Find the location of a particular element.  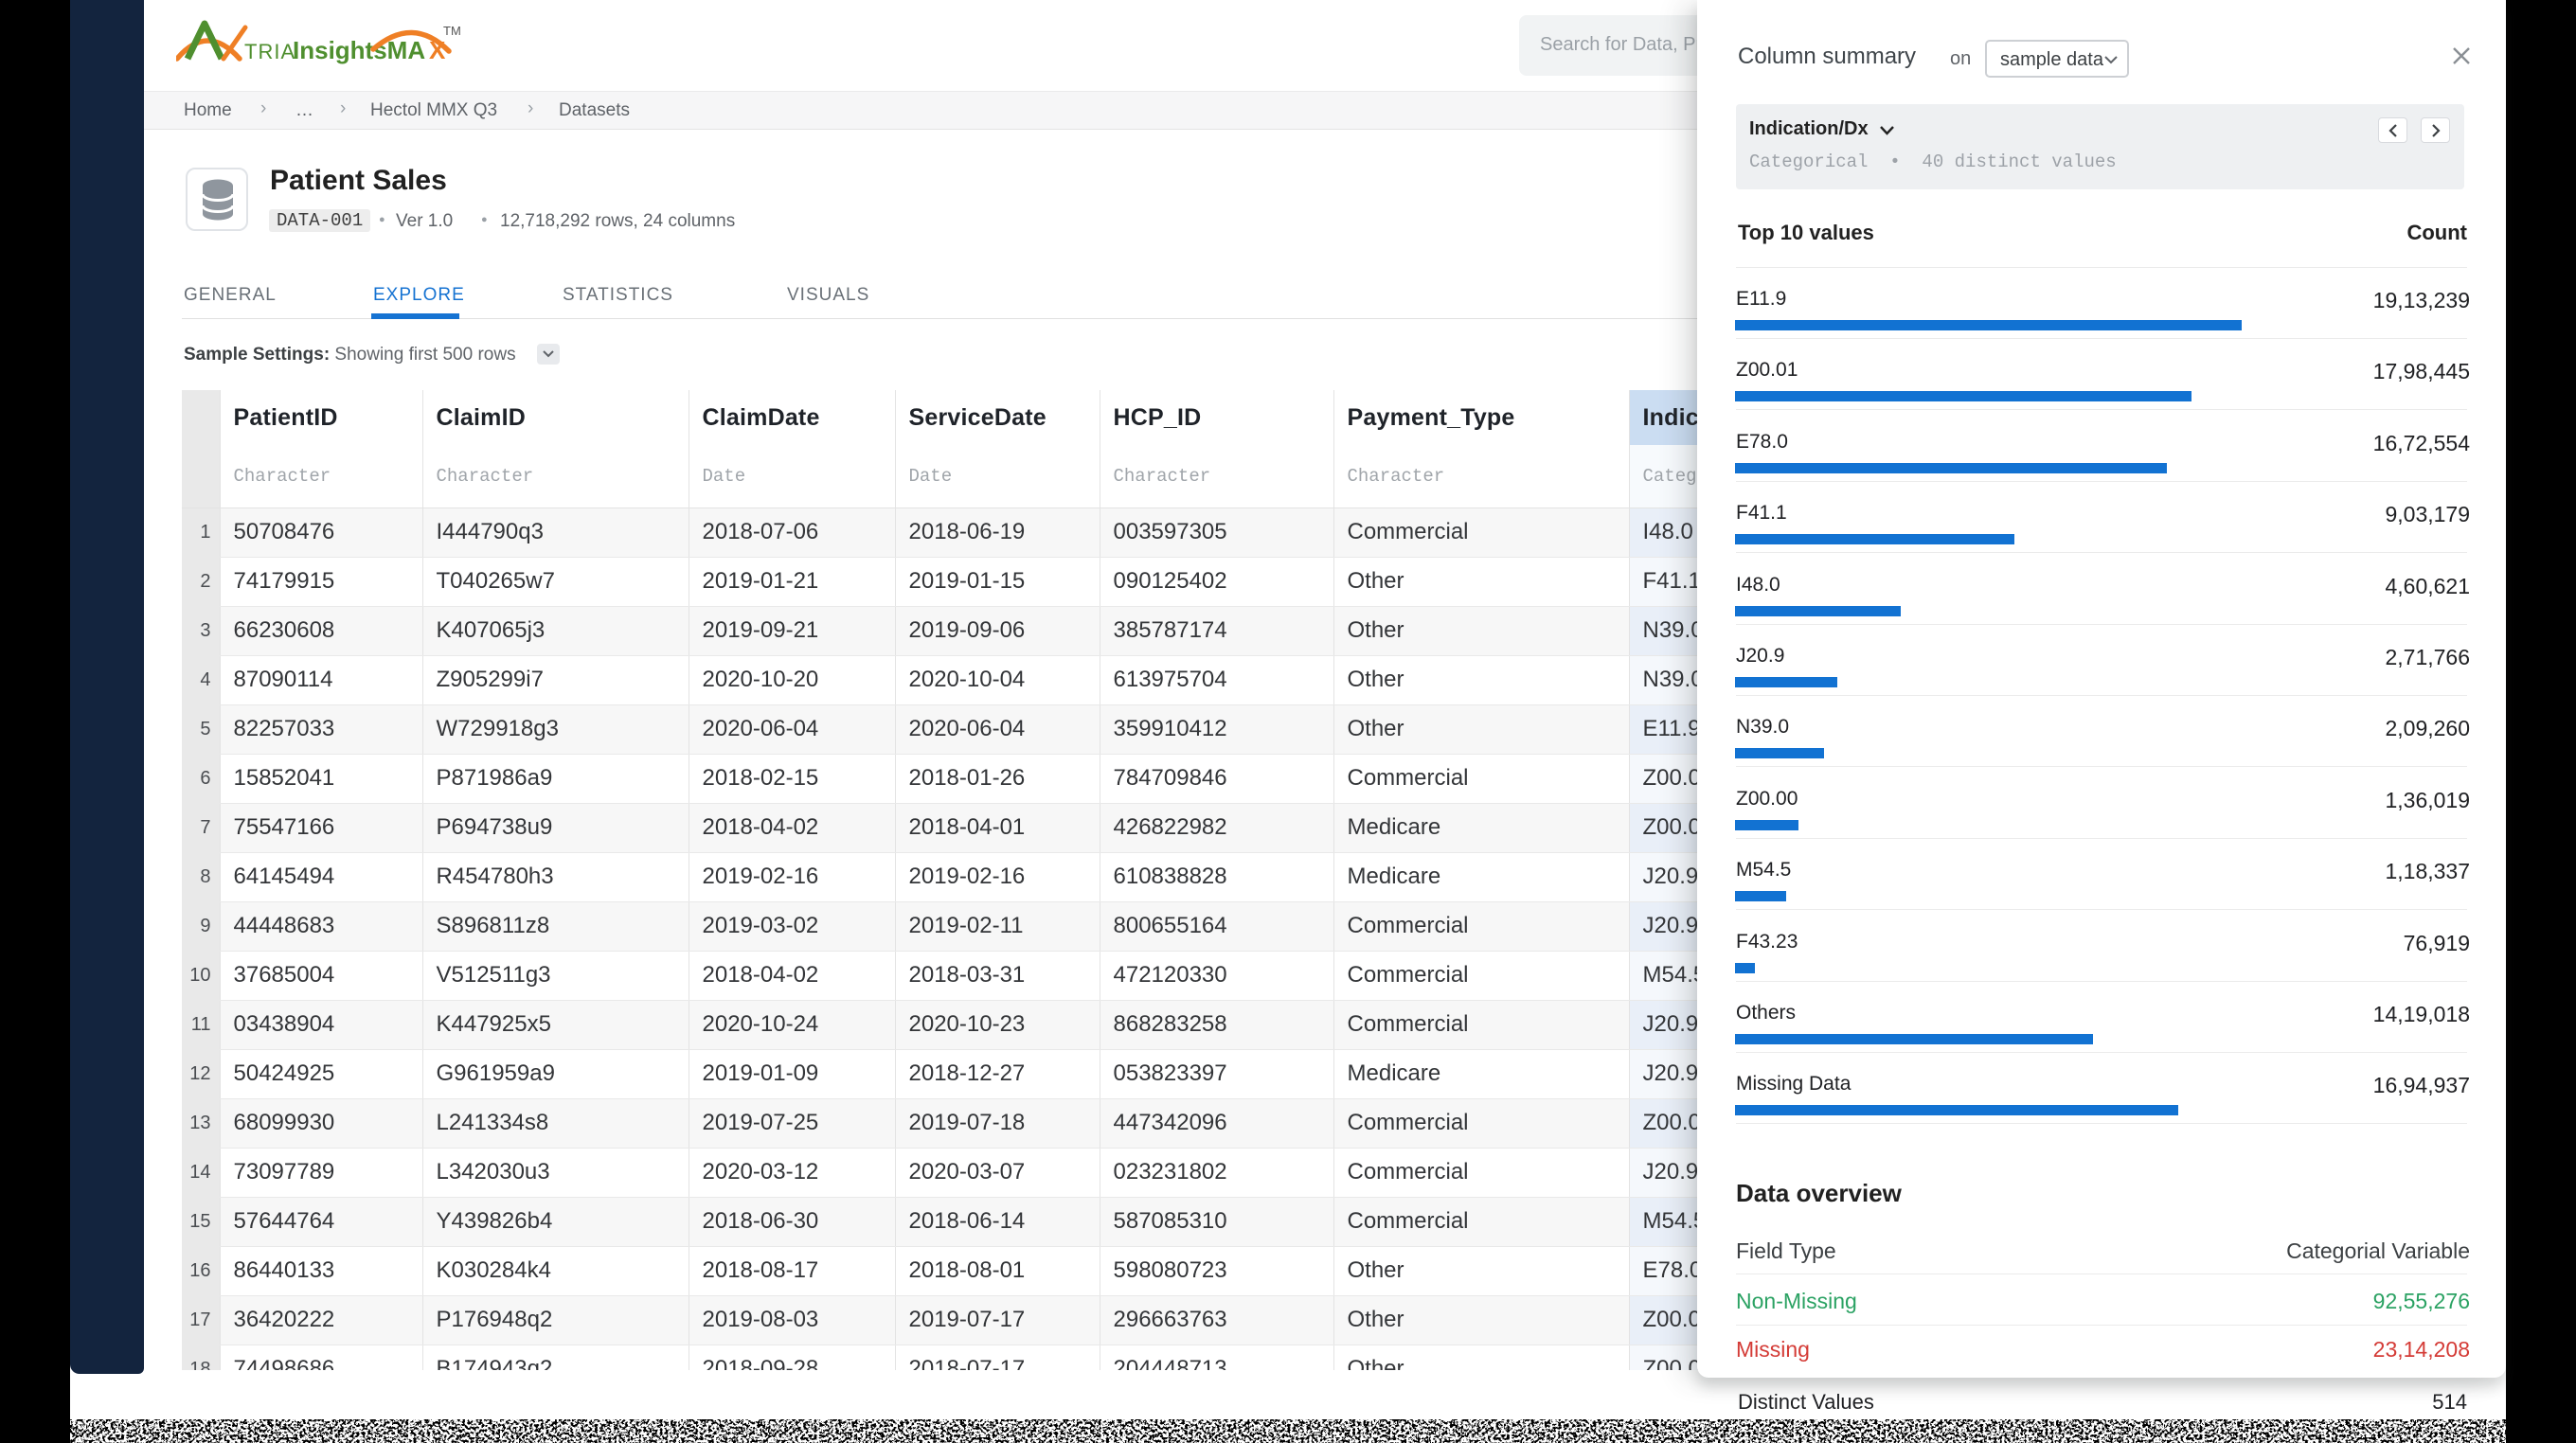

svg-text: InsightsMA is located at coordinates (359, 50).